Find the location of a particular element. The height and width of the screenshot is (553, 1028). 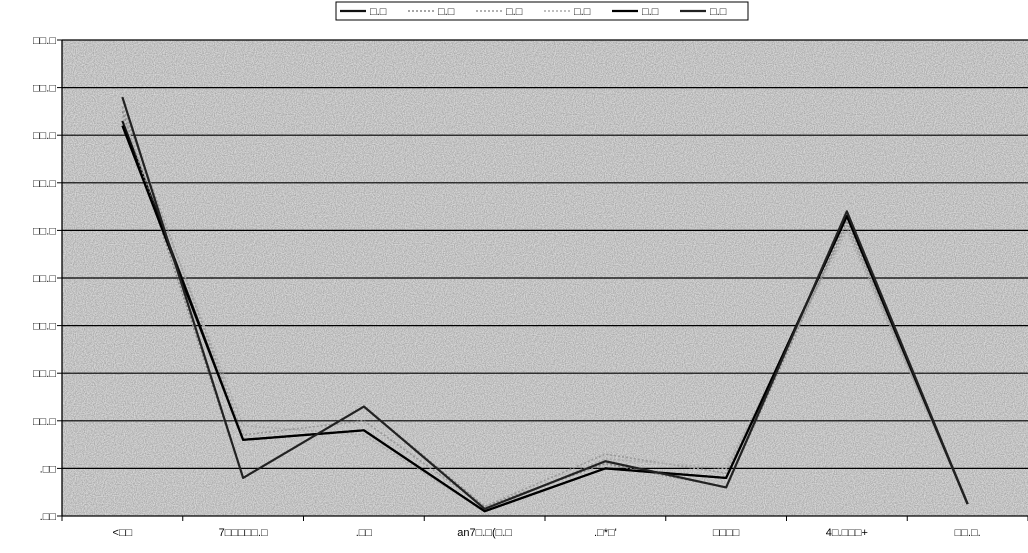

x-tick-label: 4□.□□□+ is located at coordinates (847, 533).